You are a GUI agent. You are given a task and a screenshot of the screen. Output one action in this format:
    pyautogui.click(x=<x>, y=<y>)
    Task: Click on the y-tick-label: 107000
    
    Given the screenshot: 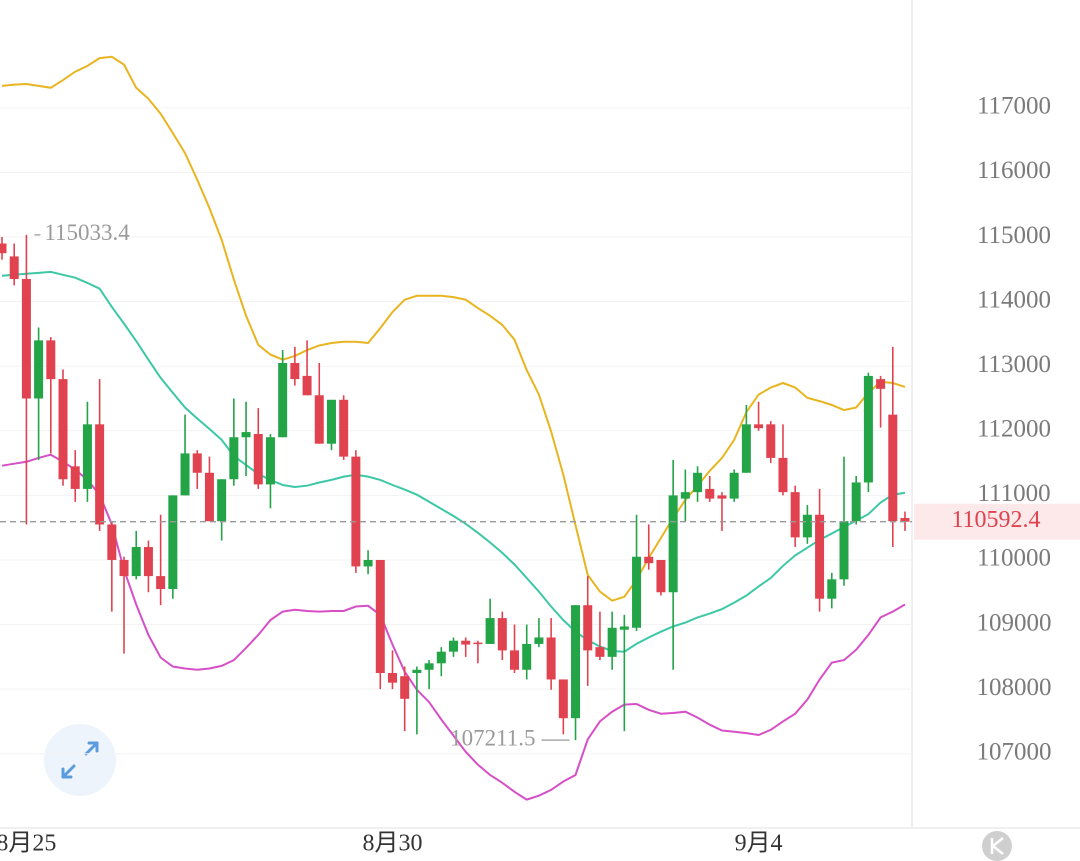 What is the action you would take?
    pyautogui.click(x=1014, y=751)
    